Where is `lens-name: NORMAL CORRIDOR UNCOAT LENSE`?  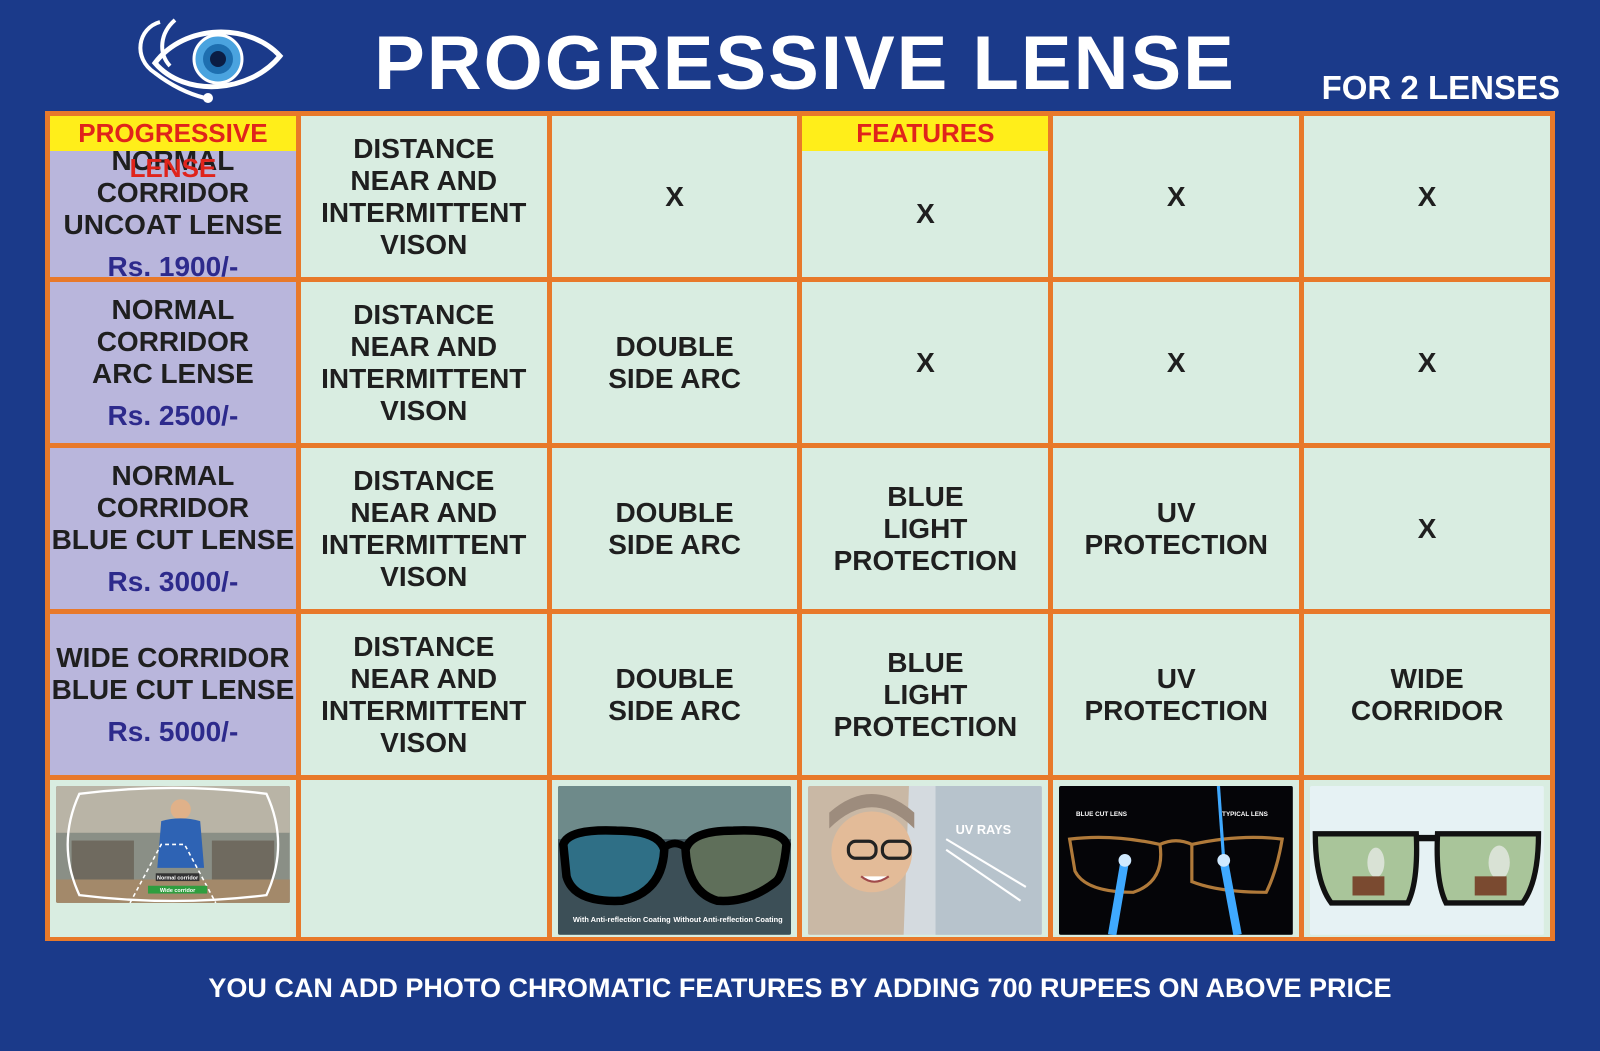 lens-name: NORMAL CORRIDOR UNCOAT LENSE is located at coordinates (173, 192).